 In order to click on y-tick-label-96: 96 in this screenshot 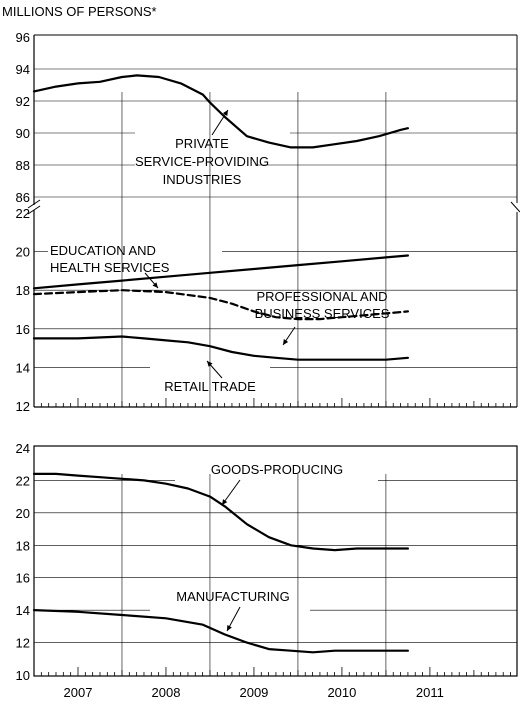, I will do `click(23, 37)`.